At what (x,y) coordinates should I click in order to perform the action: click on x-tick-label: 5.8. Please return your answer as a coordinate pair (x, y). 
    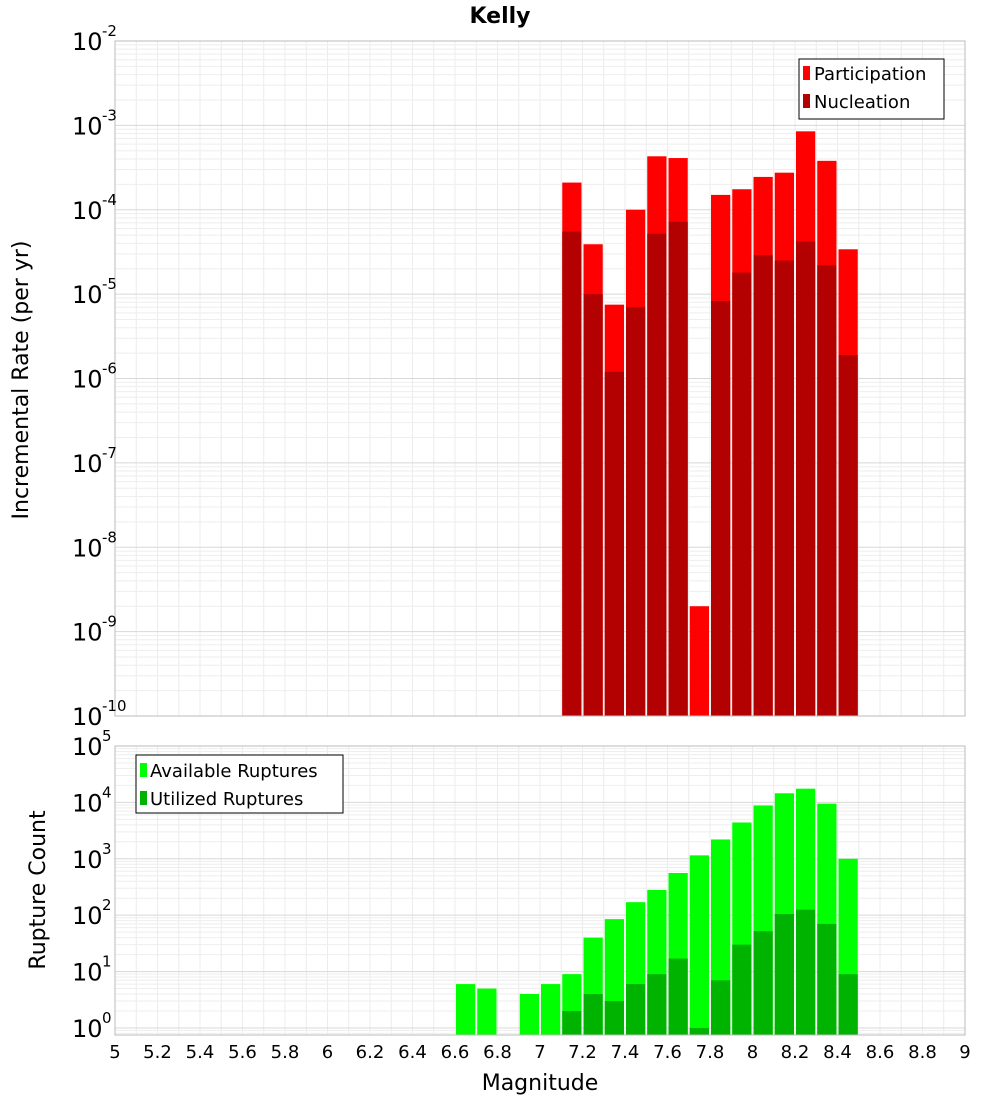
    Looking at the image, I should click on (285, 1052).